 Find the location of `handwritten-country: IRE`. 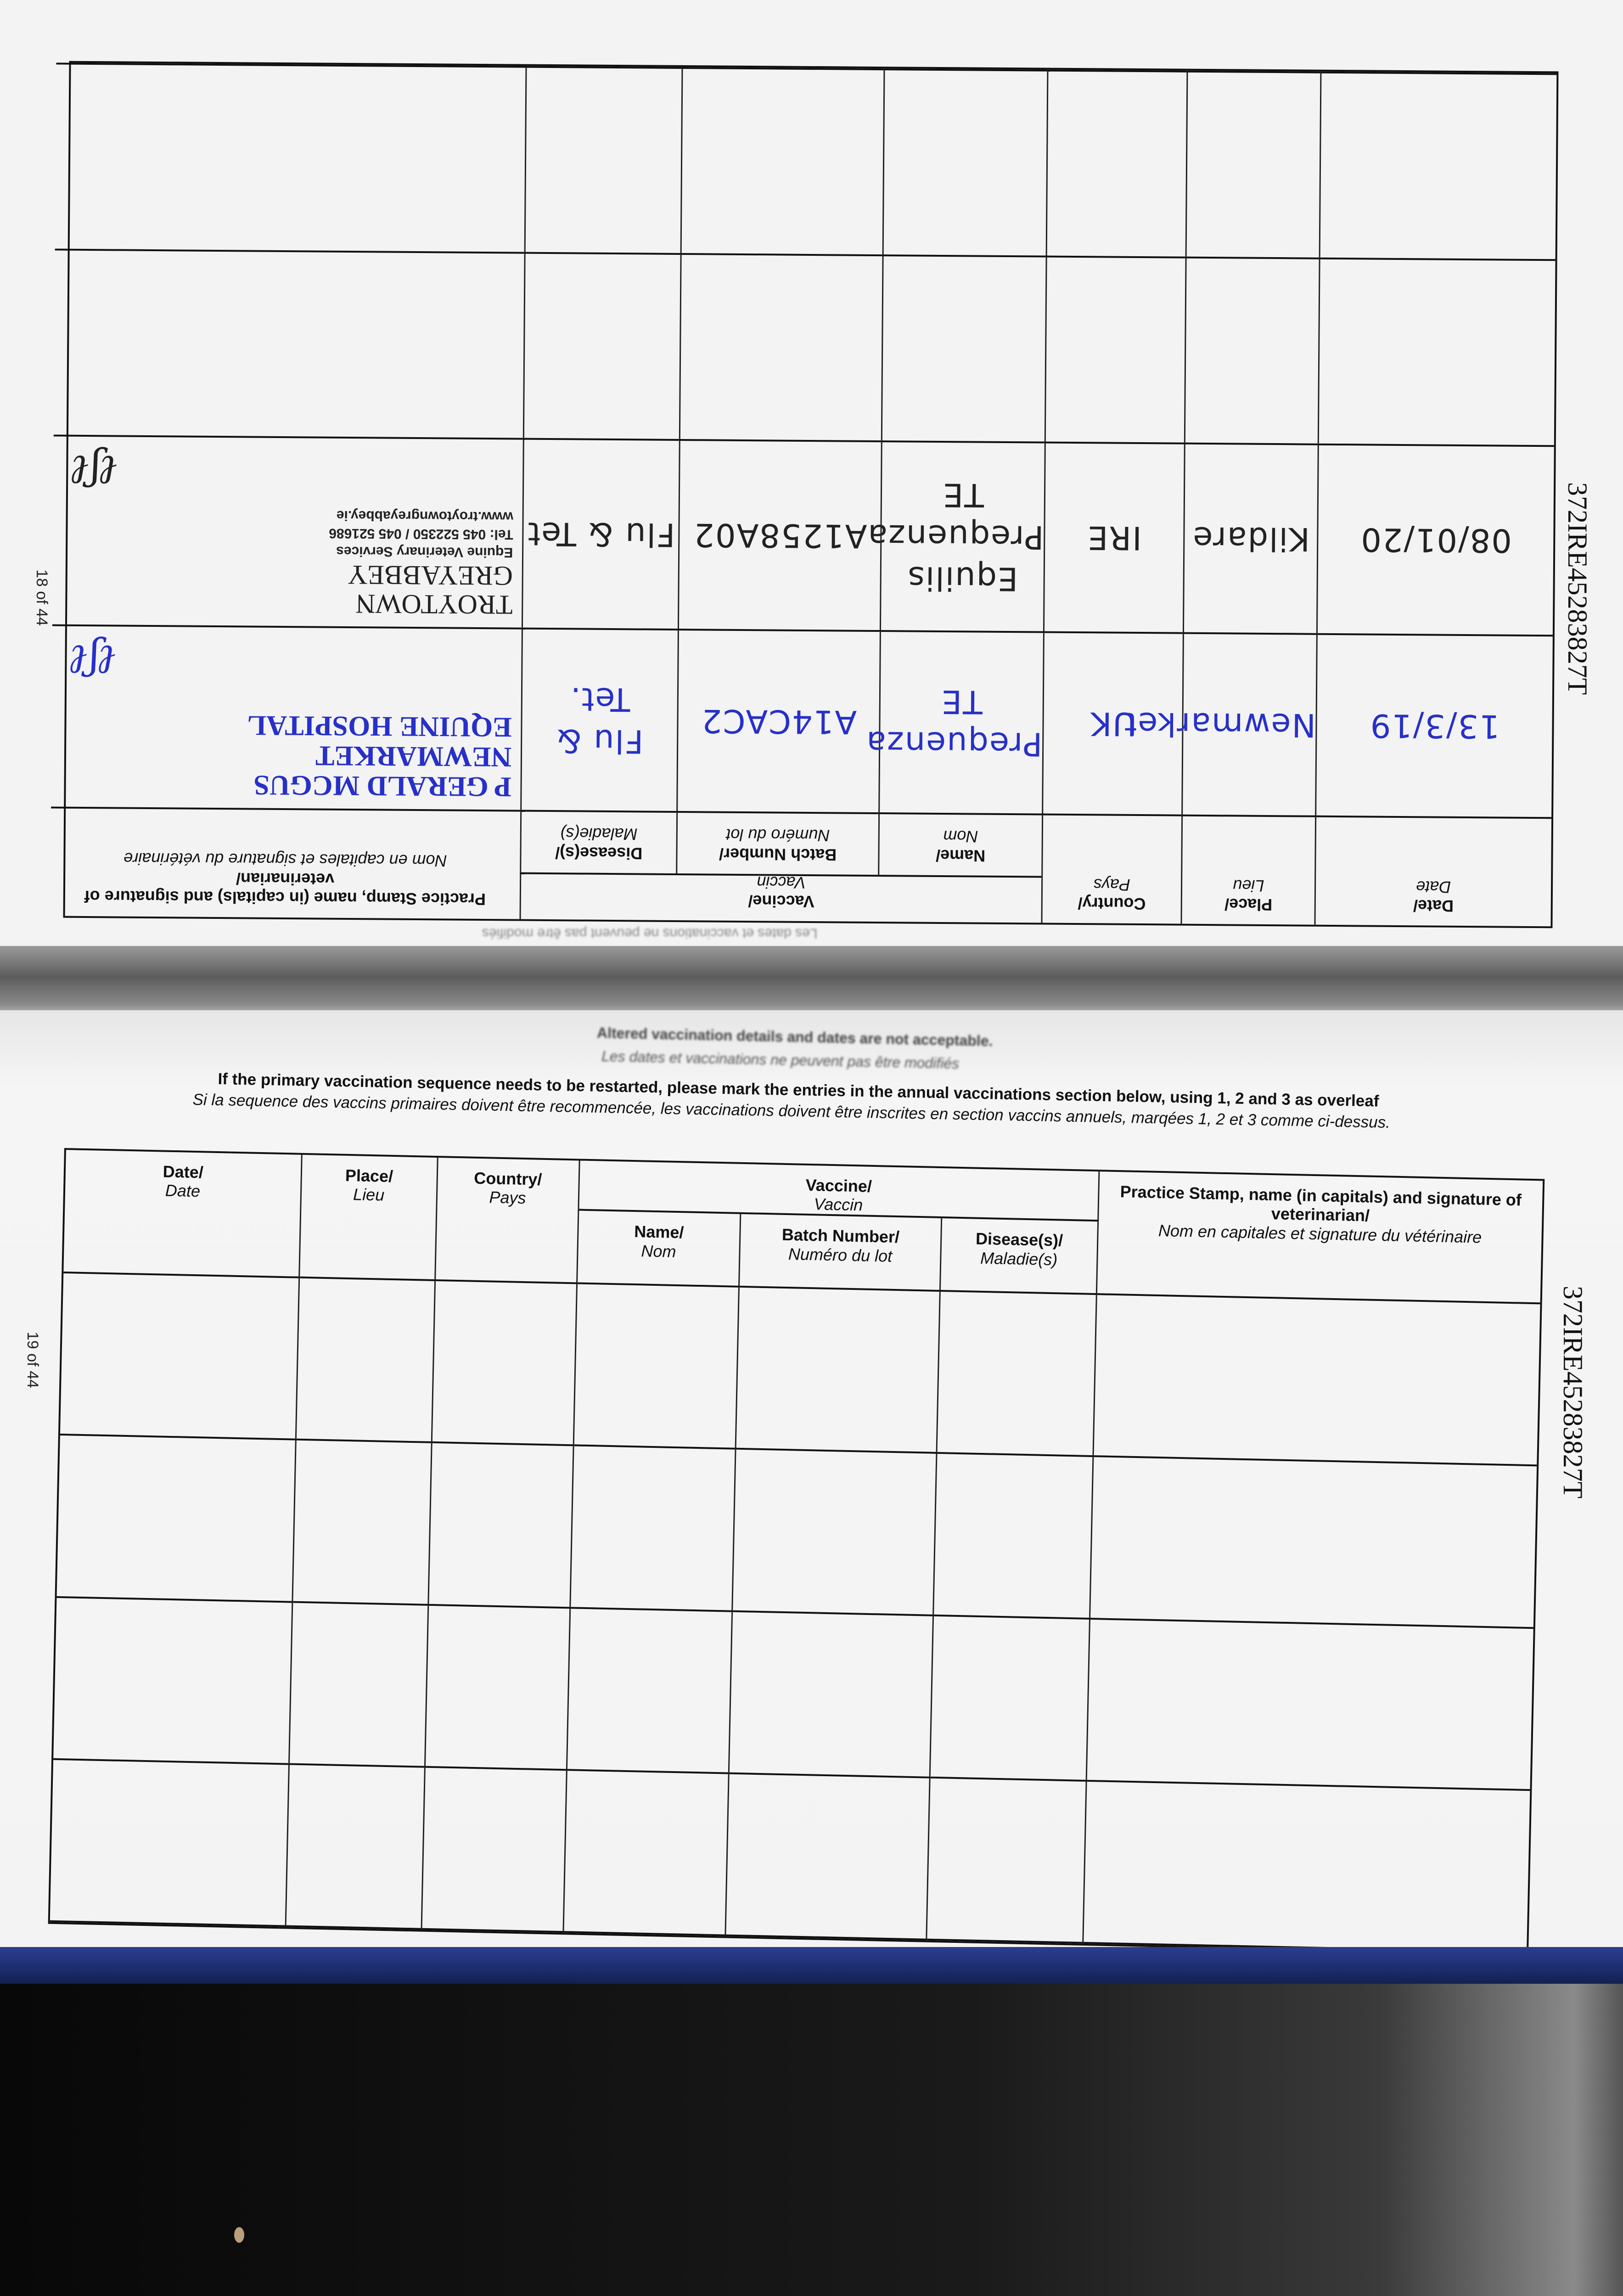

handwritten-country: IRE is located at coordinates (1114, 538).